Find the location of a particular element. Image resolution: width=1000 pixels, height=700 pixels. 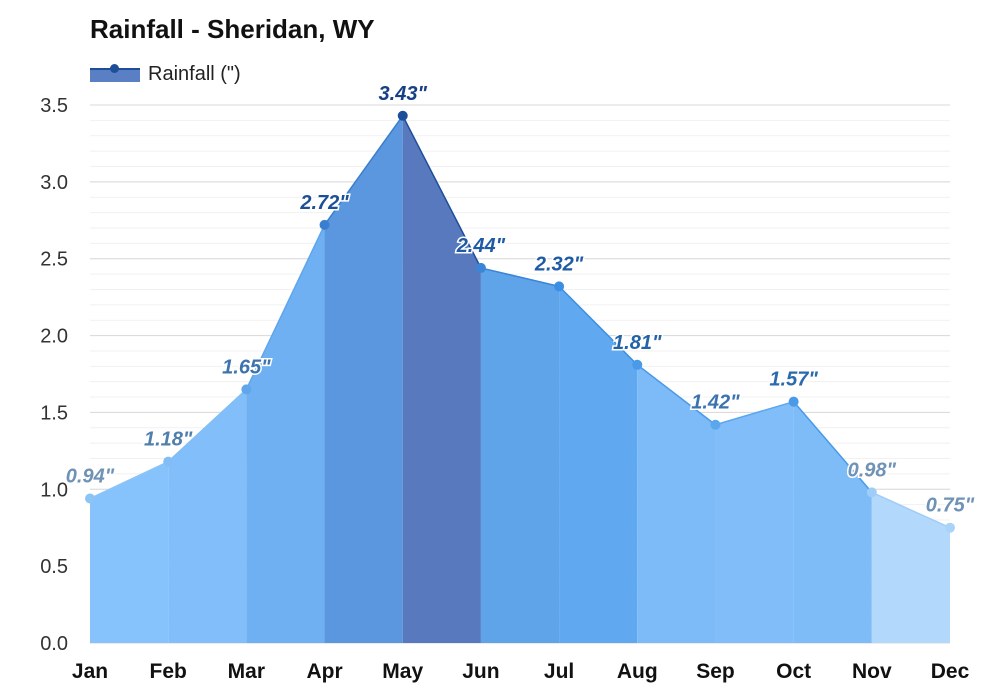

legend-swatch-icon is located at coordinates (115, 73).